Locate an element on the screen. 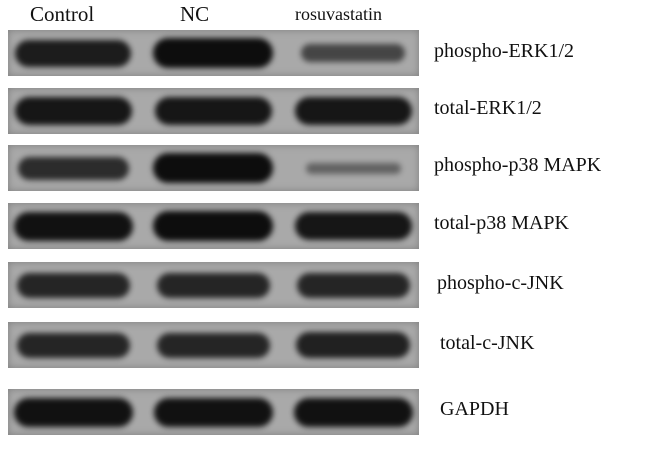 The image size is (646, 452). protein-label: phospho-ERK1/2 is located at coordinates (504, 51).